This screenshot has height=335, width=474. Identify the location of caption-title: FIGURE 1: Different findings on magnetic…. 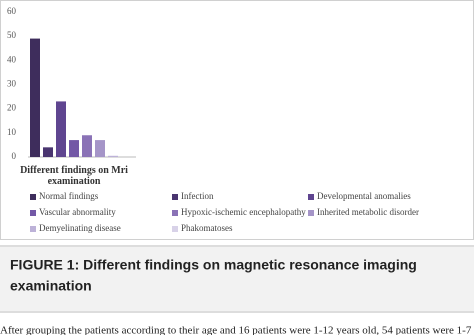
(213, 265).